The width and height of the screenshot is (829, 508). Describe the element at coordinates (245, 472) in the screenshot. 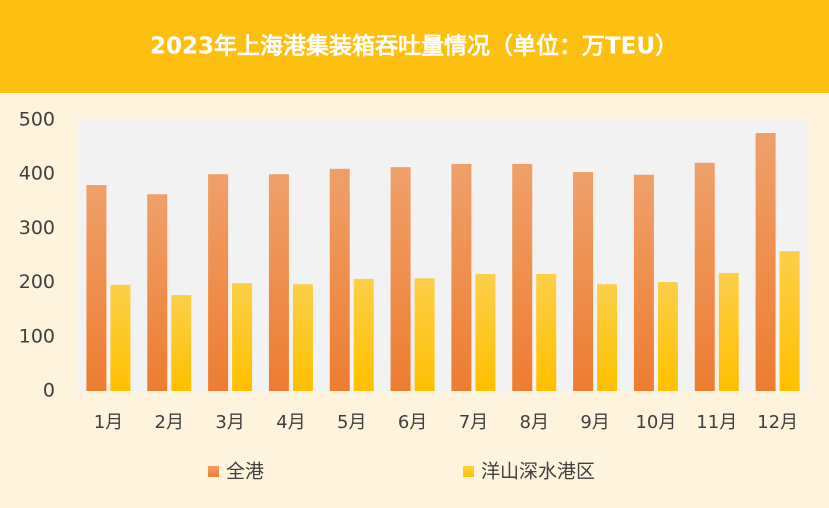

I see `legend-label: 全港` at that location.